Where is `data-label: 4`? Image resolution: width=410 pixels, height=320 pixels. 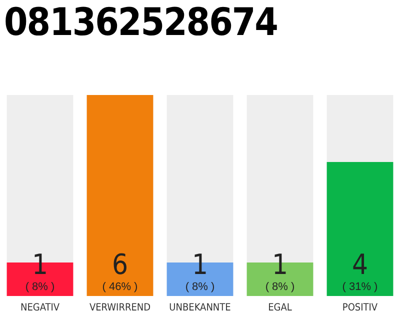 data-label: 4 is located at coordinates (360, 264).